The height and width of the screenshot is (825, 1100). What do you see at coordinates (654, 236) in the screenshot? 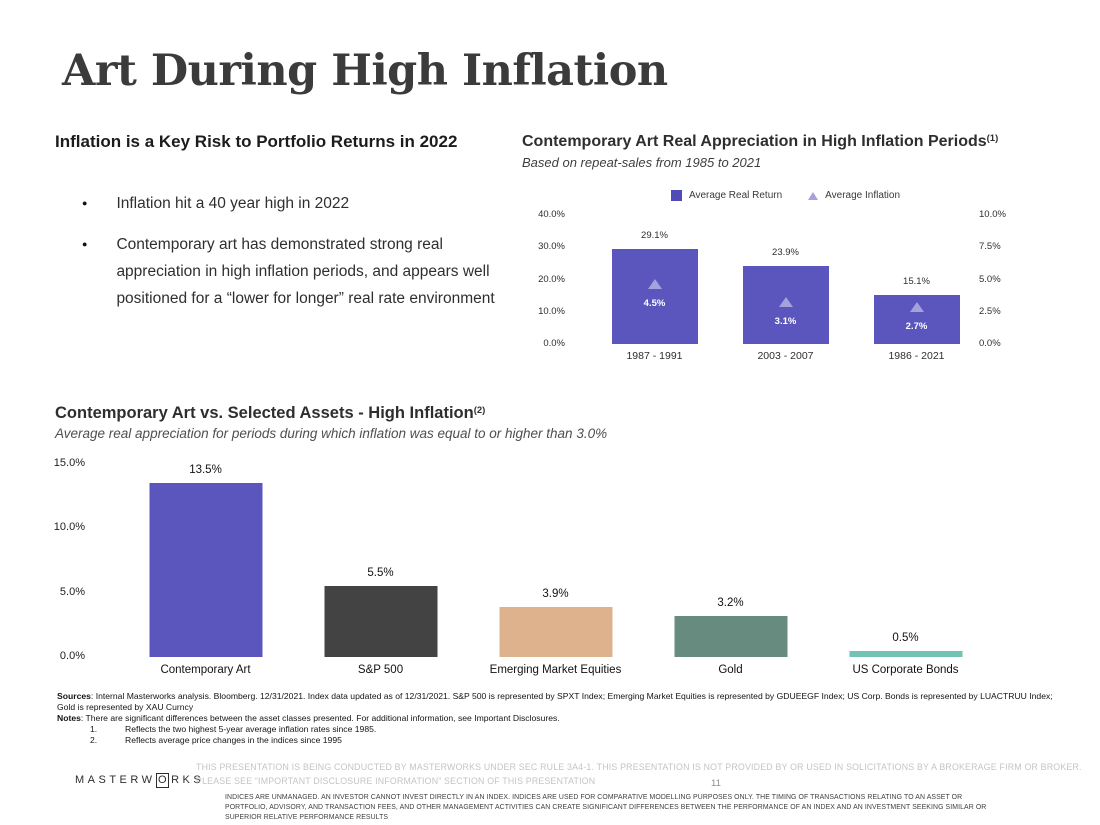
I see `real-return-value-label: 29.1%` at bounding box center [654, 236].